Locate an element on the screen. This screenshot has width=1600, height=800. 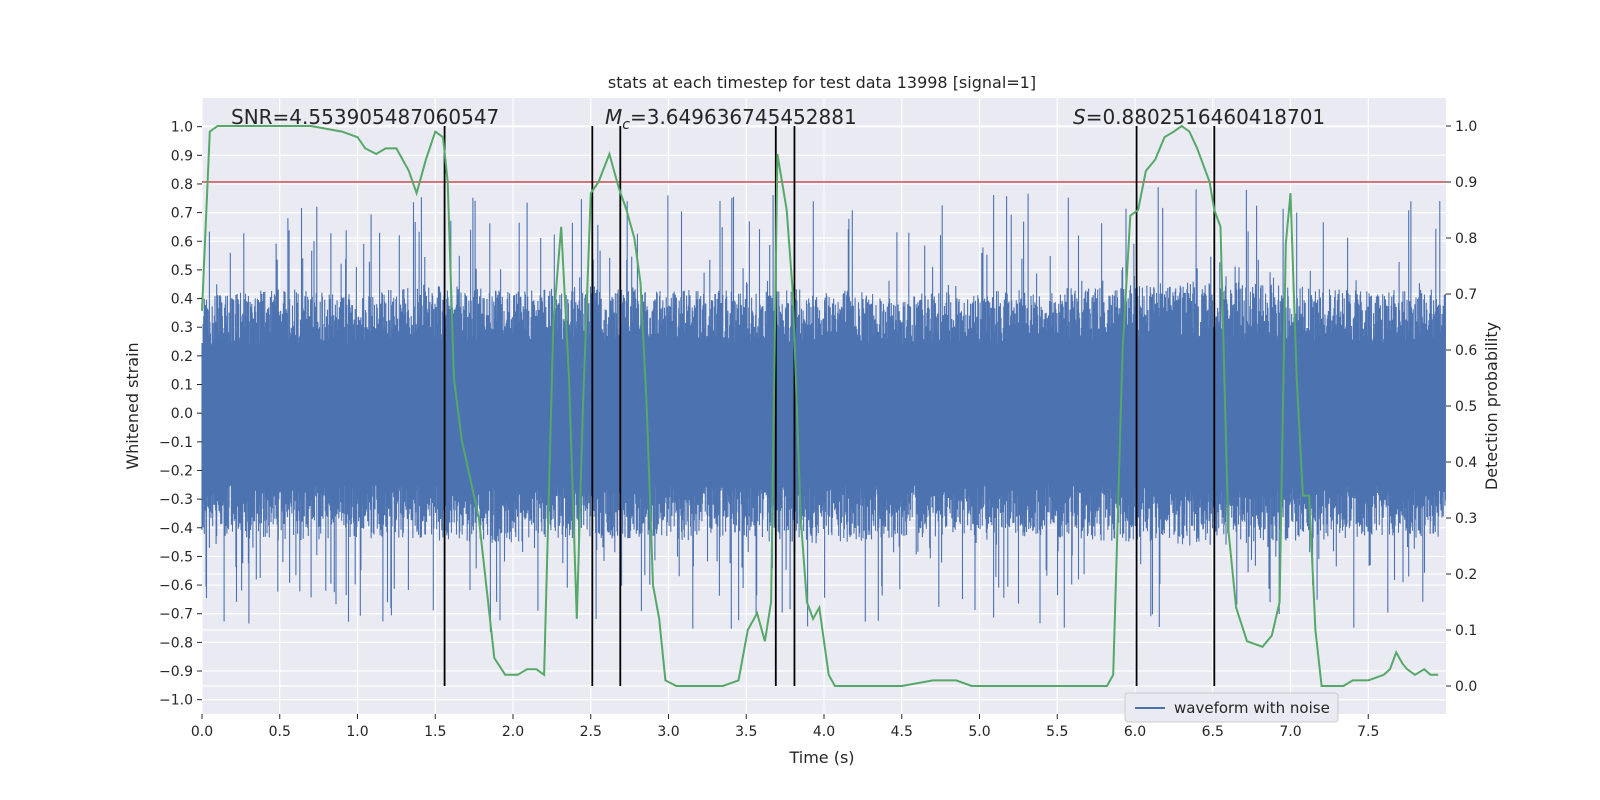
x-tick-label-3: 1.5 is located at coordinates (435, 732).